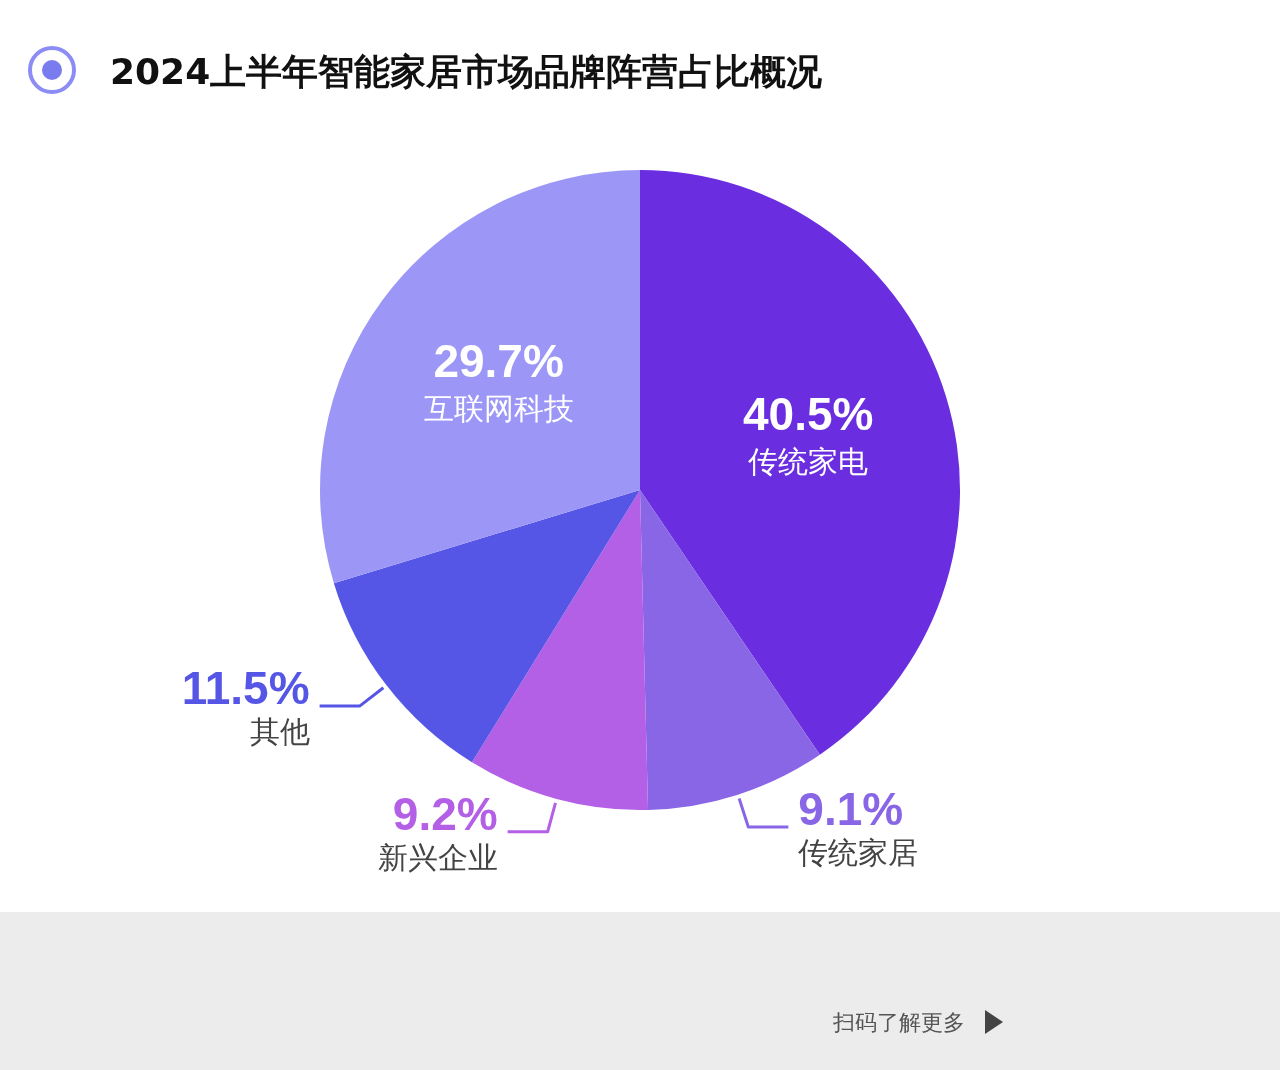 The image size is (1280, 1070). Describe the element at coordinates (245, 688) in the screenshot. I see `data-label: 11.5%` at that location.